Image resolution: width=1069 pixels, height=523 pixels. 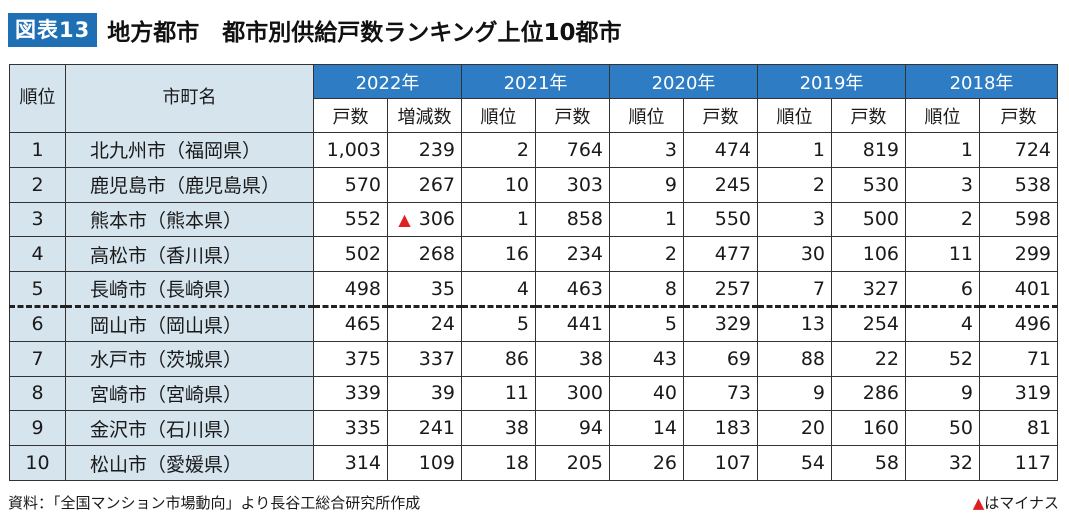 What do you see at coordinates (37, 98) in the screenshot?
I see `rank-header: 順位` at bounding box center [37, 98].